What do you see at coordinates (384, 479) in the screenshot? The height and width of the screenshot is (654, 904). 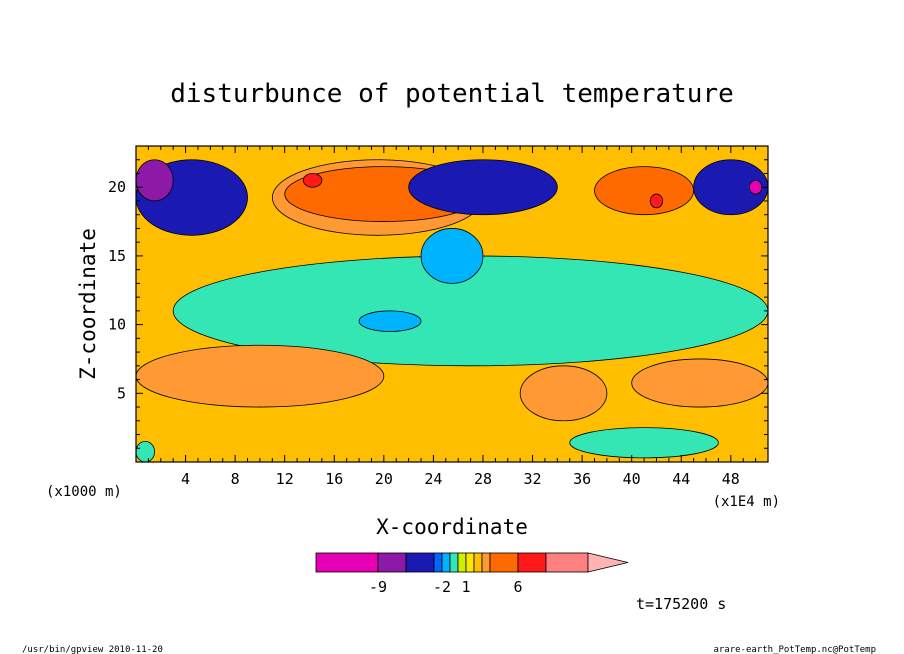 I see `x-tick-label: 20` at bounding box center [384, 479].